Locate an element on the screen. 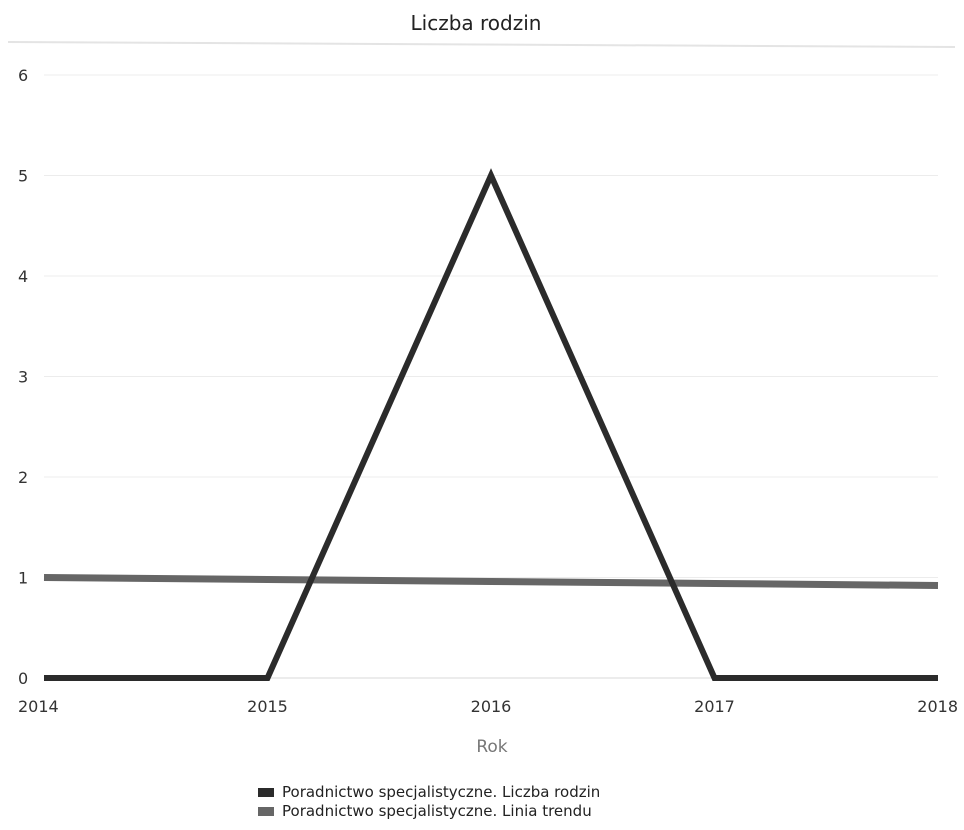 The height and width of the screenshot is (830, 964). y-axis-ticks: 0 1 2 3 4 5 6 is located at coordinates (23, 377).